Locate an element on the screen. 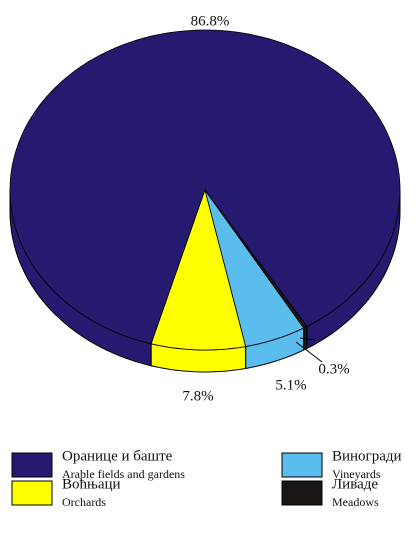 The image size is (420, 535). legend-label: Воћњаци is located at coordinates (91, 484).